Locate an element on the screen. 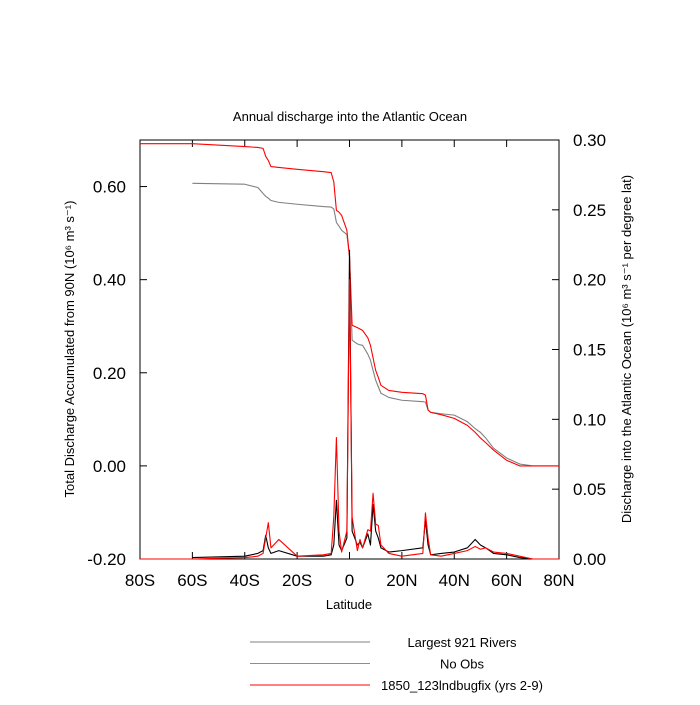 Image resolution: width=700 pixels, height=705 pixels. y2-tick-label: 0.30 is located at coordinates (589, 140).